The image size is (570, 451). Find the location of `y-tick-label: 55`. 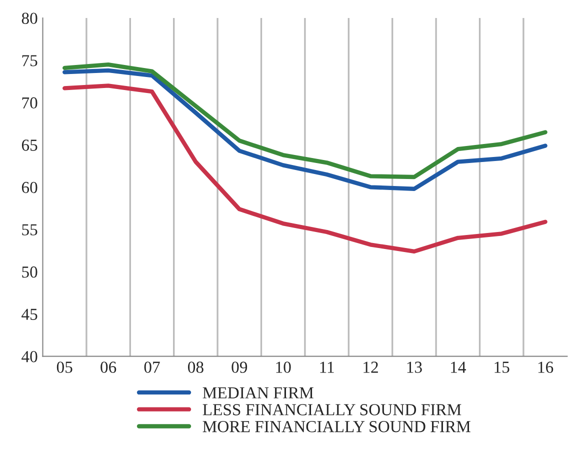

y-tick-label: 55 is located at coordinates (30, 230).